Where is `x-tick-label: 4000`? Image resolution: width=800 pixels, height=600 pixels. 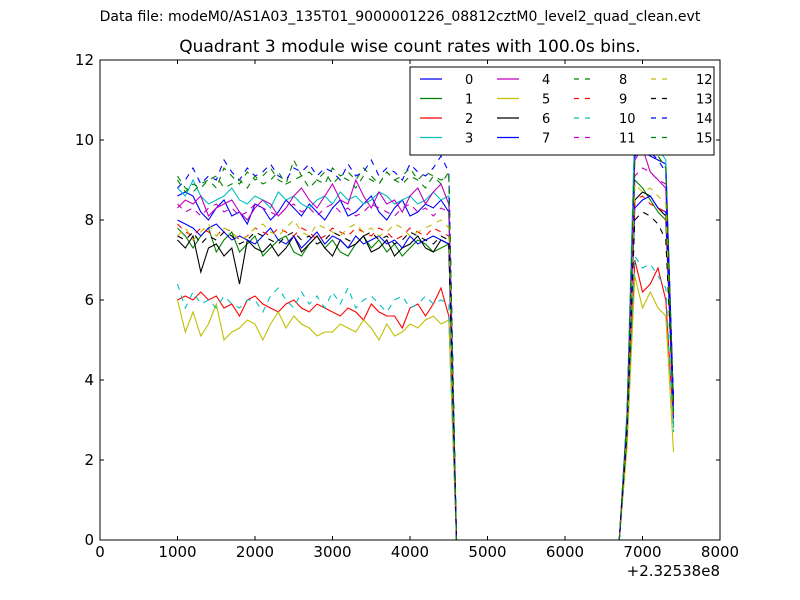
x-tick-label: 4000 is located at coordinates (410, 552).